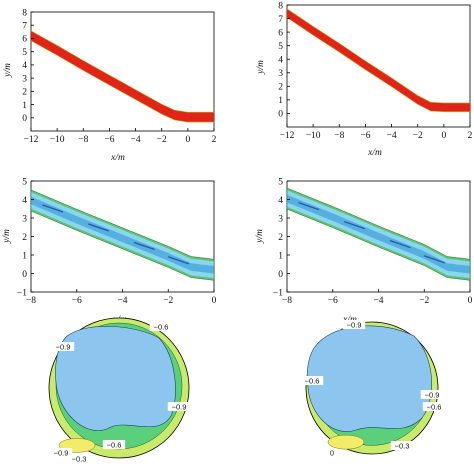 The width and height of the screenshot is (474, 467). Describe the element at coordinates (280, 74) in the screenshot. I see `panel-b-ytick-label: 3` at that location.